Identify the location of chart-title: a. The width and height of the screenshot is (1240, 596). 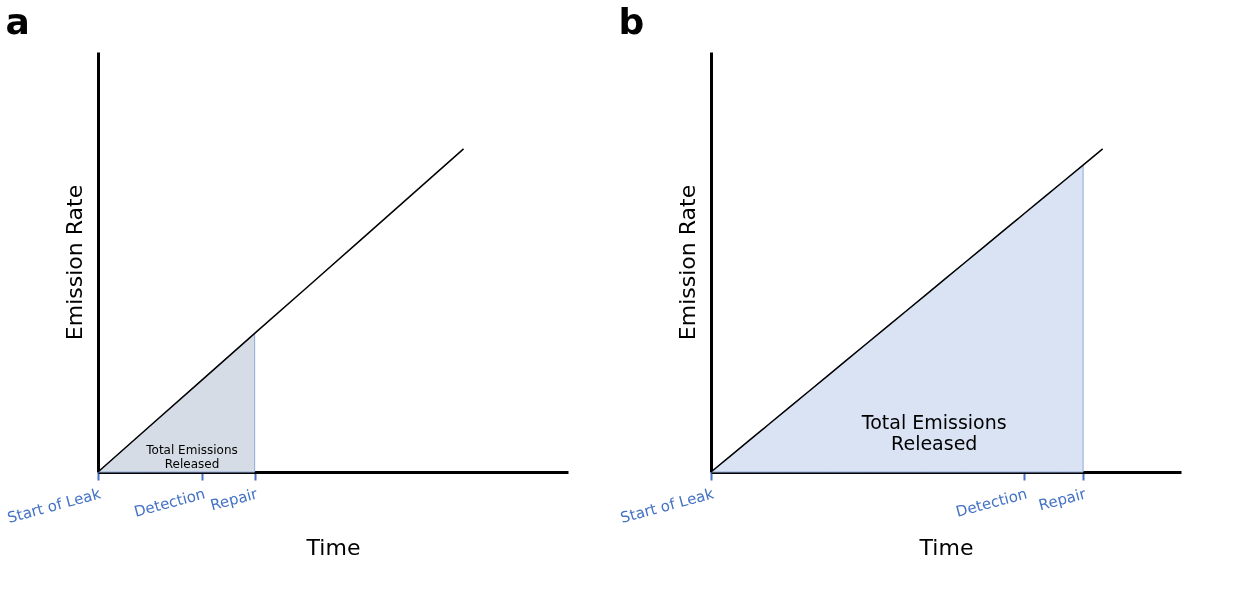
(17, 21).